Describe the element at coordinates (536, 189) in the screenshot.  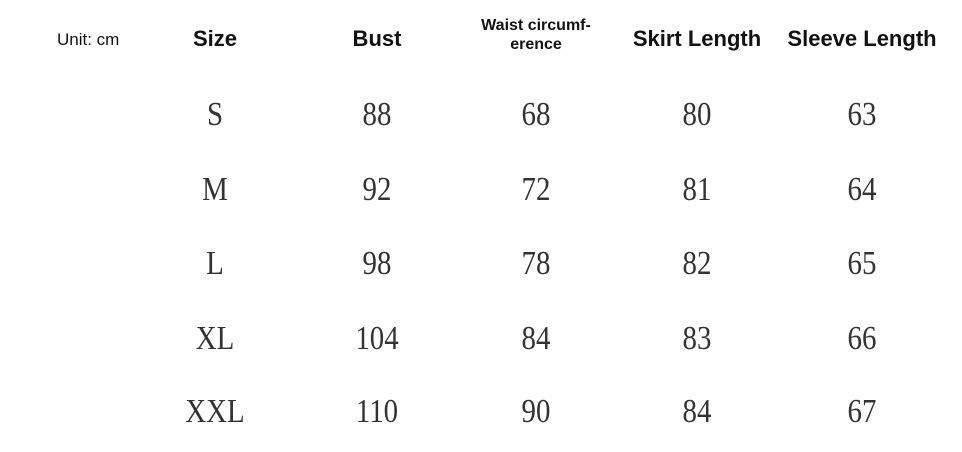
I see `cell-waist: 72` at that location.